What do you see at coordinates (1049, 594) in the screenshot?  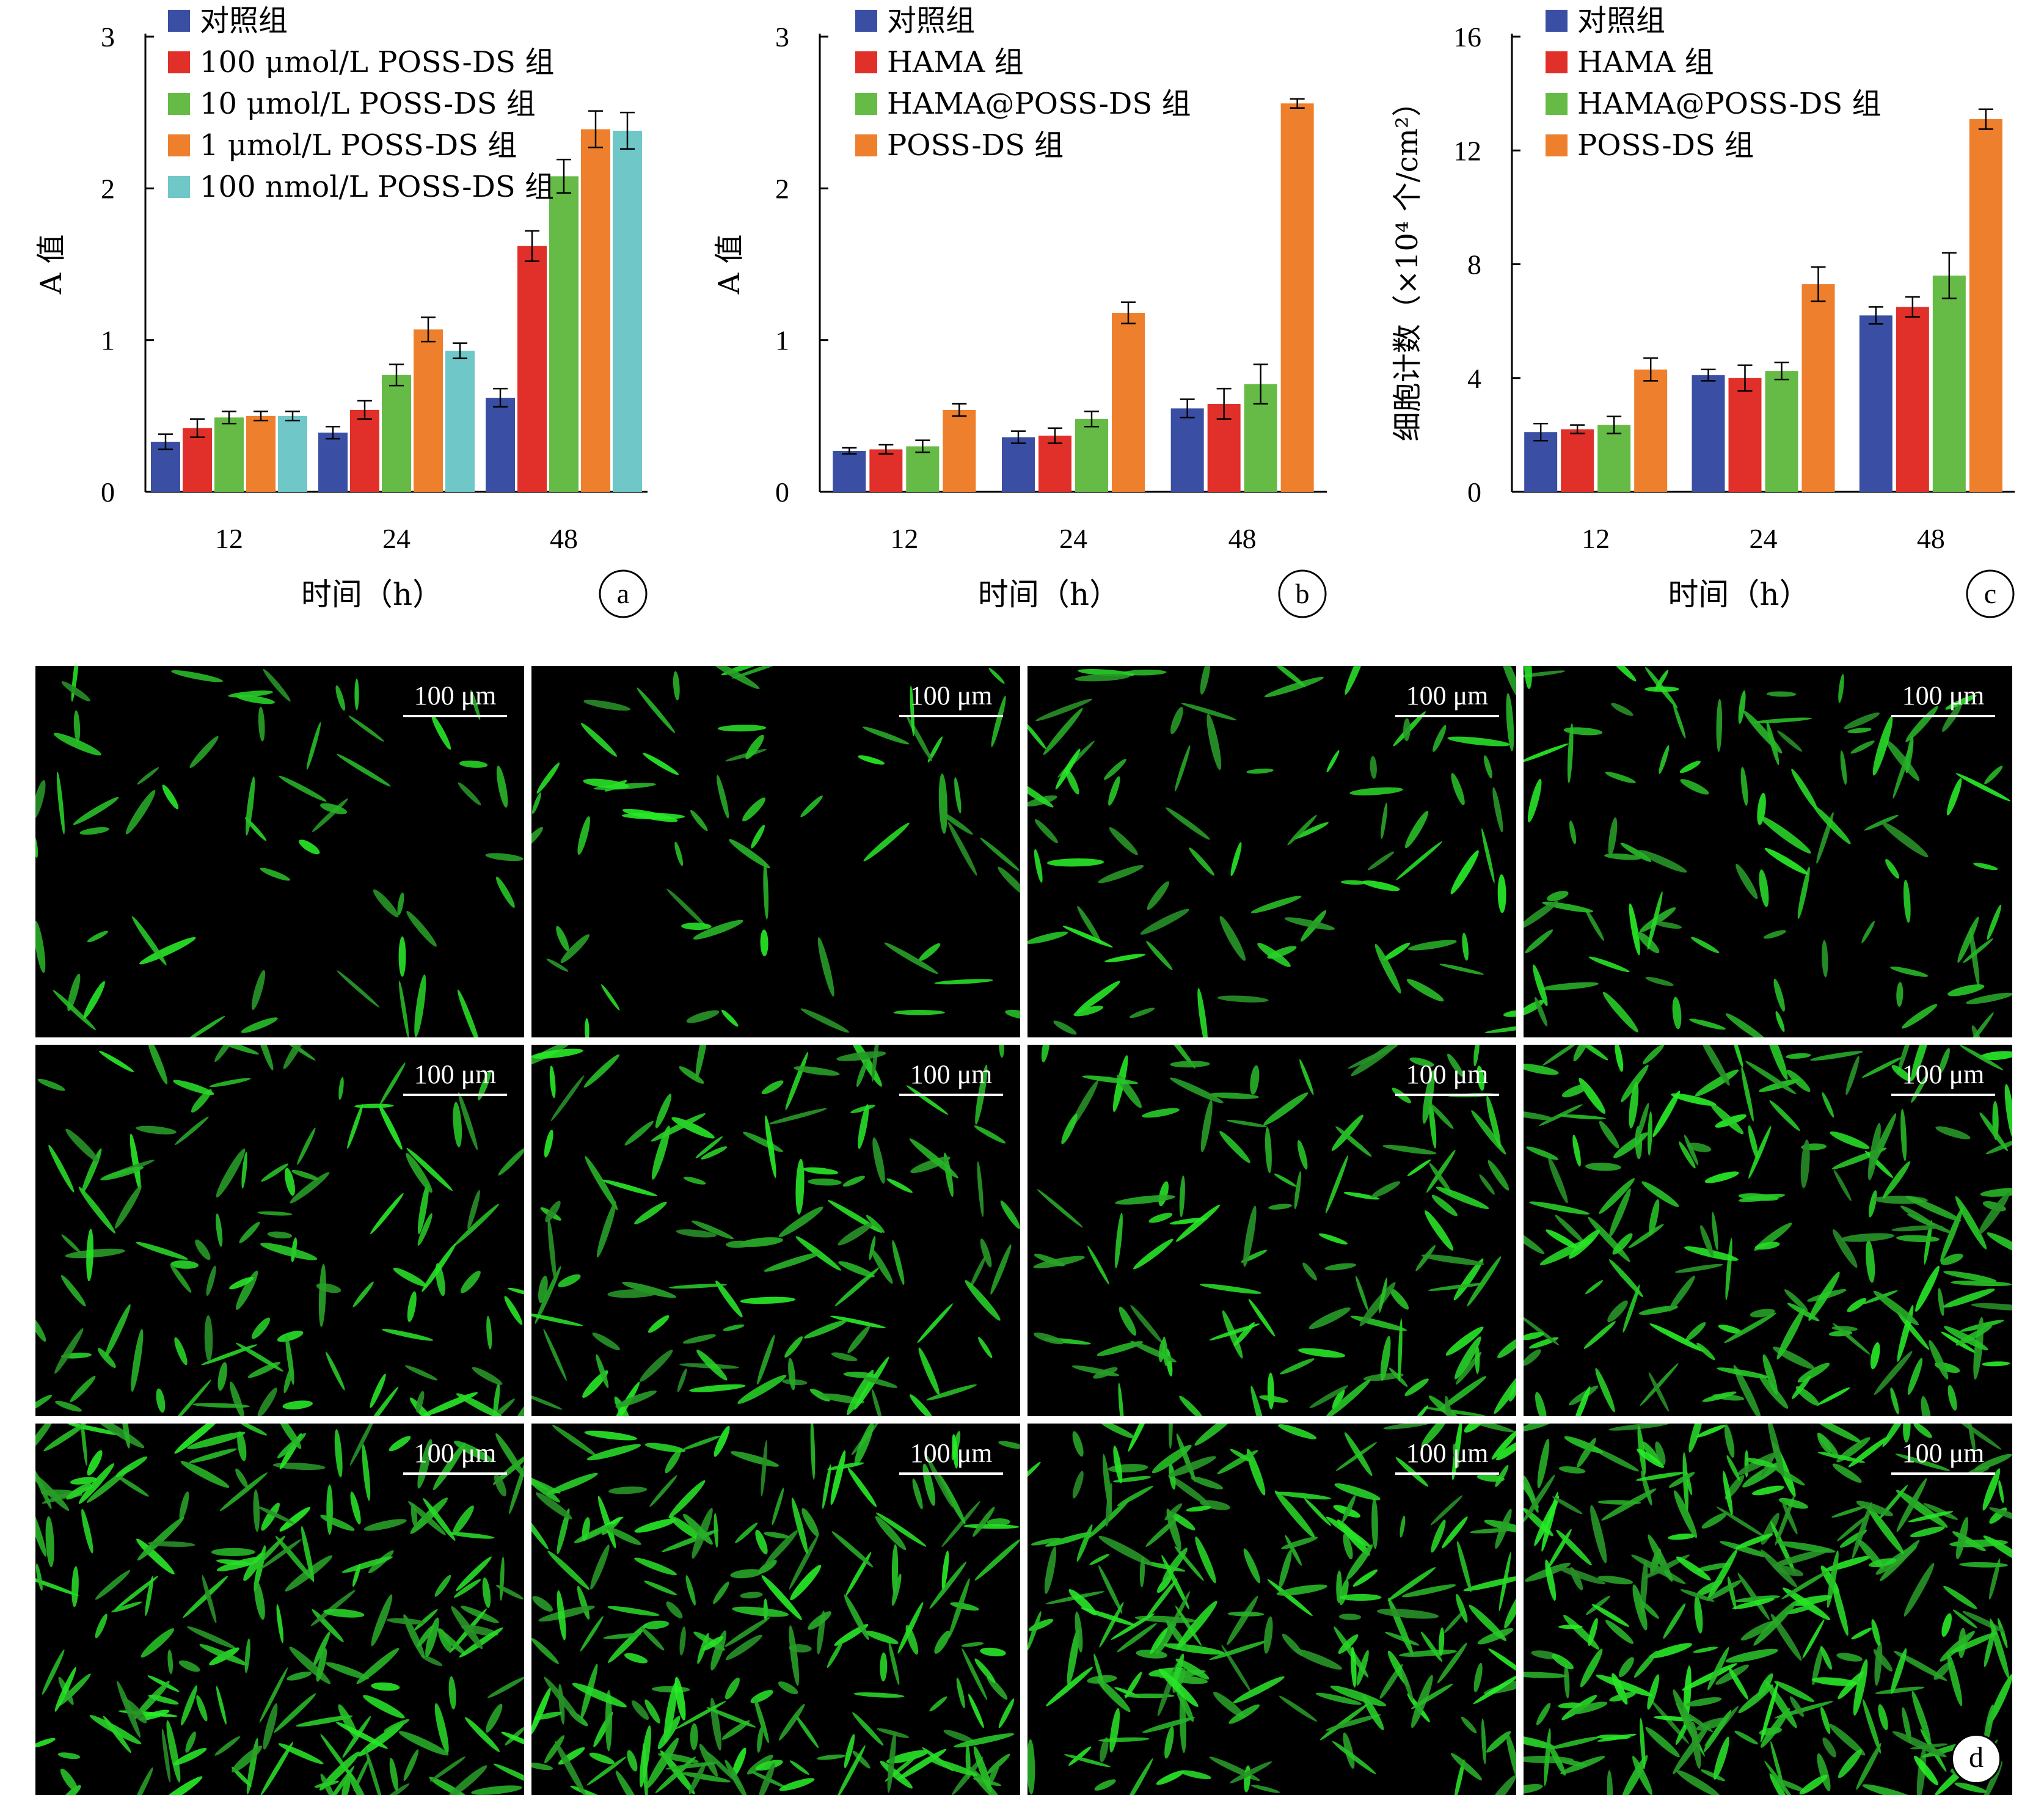 I see `chart-b-xlabel: 时间（h）` at bounding box center [1049, 594].